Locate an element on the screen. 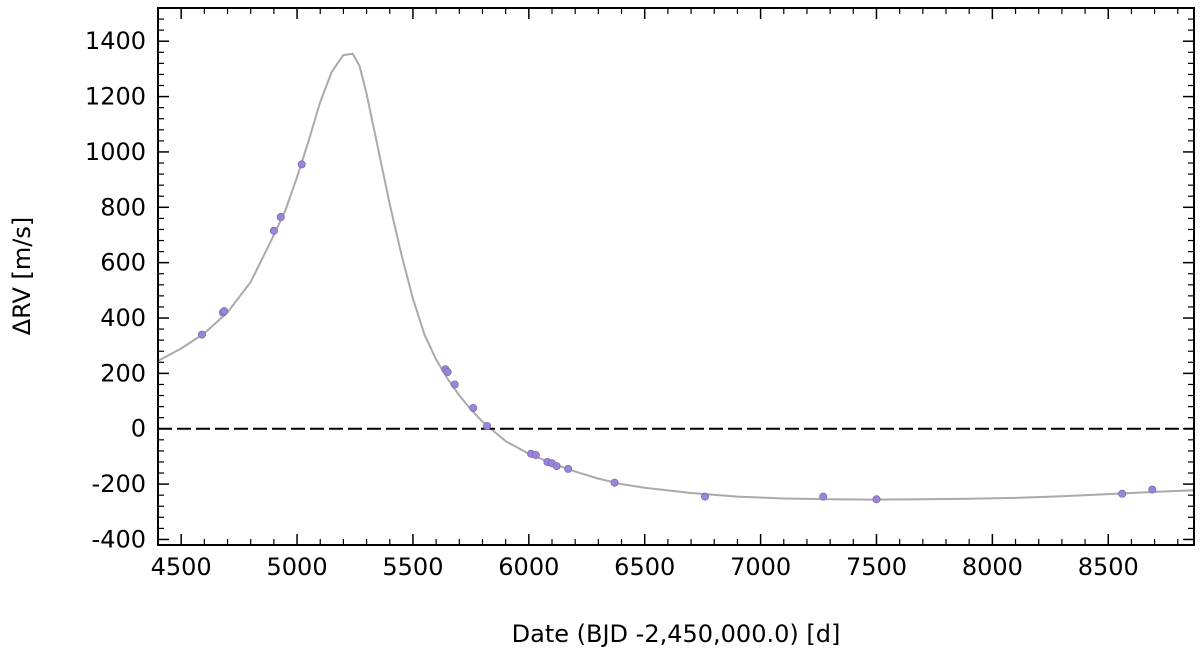 Image resolution: width=1200 pixels, height=657 pixels. y-tick-label: -400 is located at coordinates (119, 539).